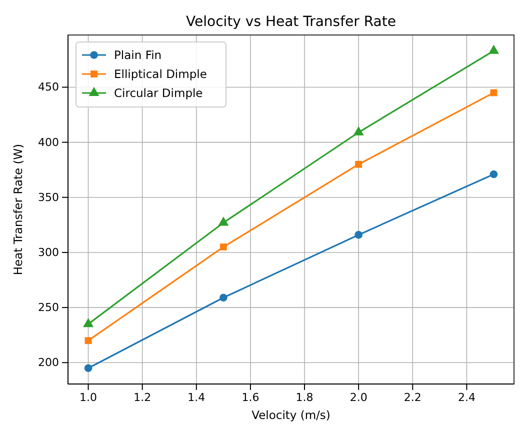  Describe the element at coordinates (48, 142) in the screenshot. I see `y-tick-label: 400` at that location.